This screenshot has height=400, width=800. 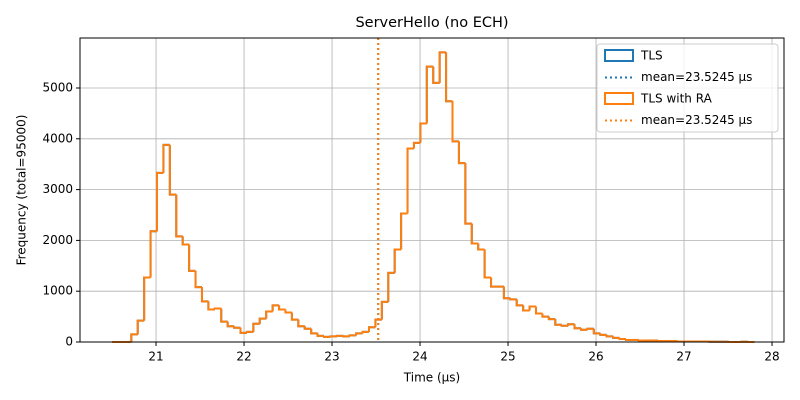 What do you see at coordinates (419, 357) in the screenshot?
I see `x-tick-label: 24` at bounding box center [419, 357].